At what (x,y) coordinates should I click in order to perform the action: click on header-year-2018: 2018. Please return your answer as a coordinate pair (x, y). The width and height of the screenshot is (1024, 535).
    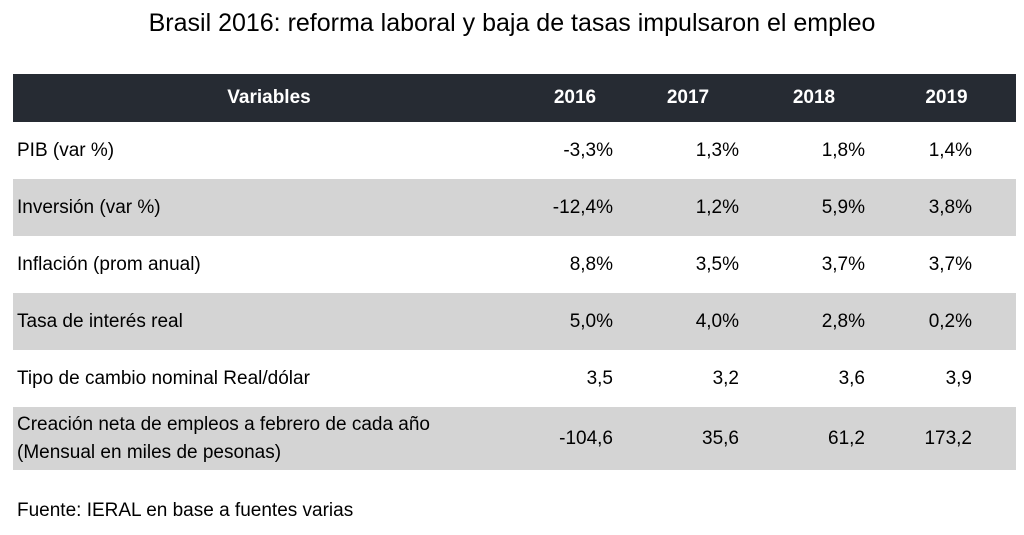
    Looking at the image, I should click on (814, 98).